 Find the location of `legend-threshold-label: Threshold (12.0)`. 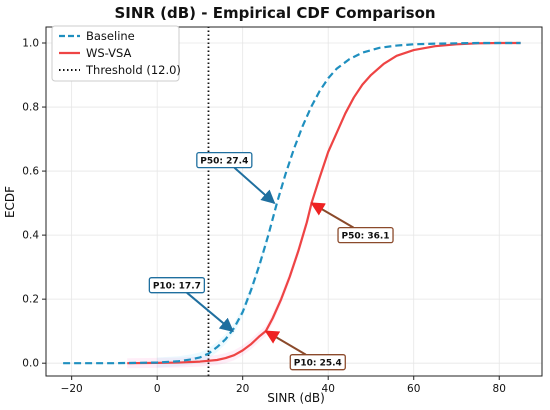

legend-threshold-label: Threshold (12.0) is located at coordinates (133, 70).